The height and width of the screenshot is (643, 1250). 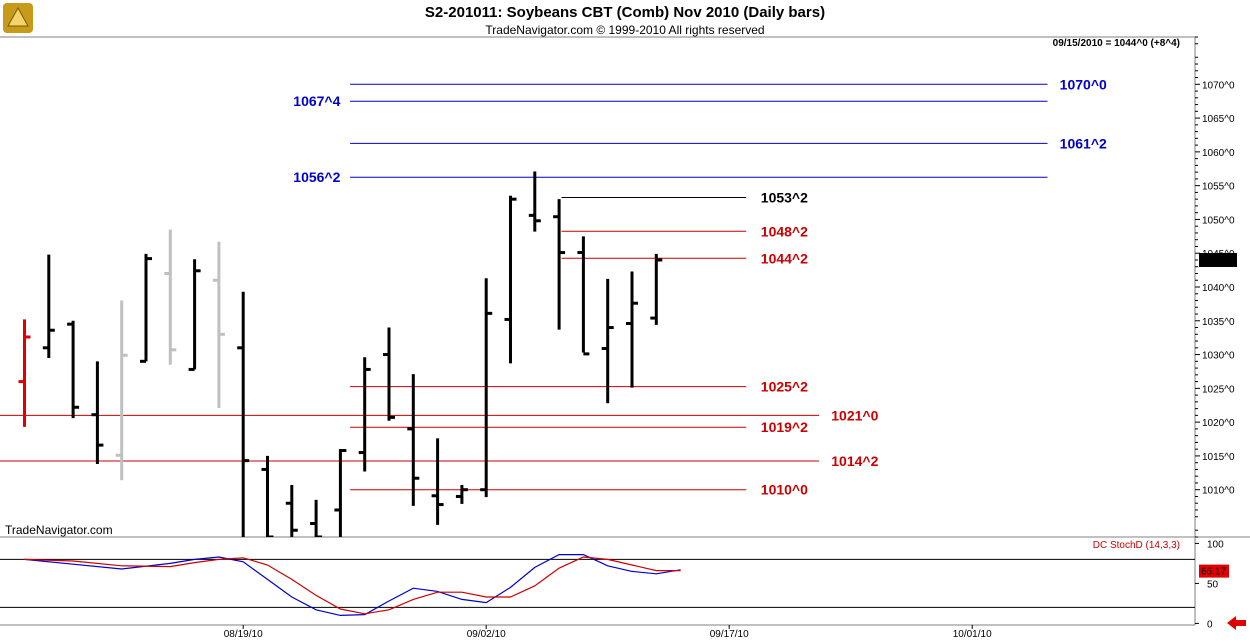 I want to click on watermark-text: TradeNavigator.com, so click(x=59, y=530).